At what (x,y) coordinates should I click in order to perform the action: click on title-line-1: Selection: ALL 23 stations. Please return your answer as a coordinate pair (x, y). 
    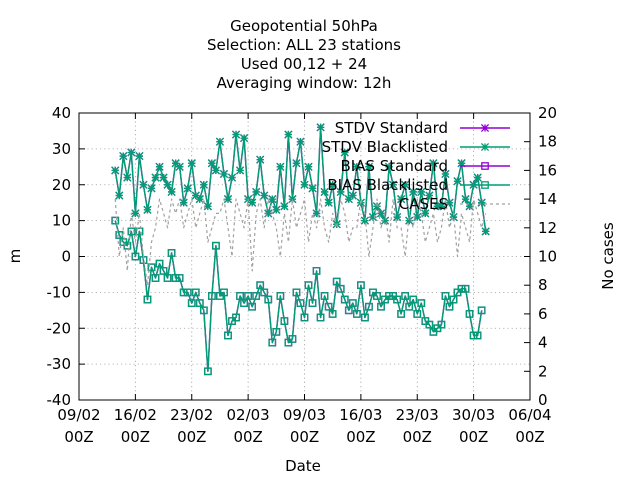
    Looking at the image, I should click on (304, 45).